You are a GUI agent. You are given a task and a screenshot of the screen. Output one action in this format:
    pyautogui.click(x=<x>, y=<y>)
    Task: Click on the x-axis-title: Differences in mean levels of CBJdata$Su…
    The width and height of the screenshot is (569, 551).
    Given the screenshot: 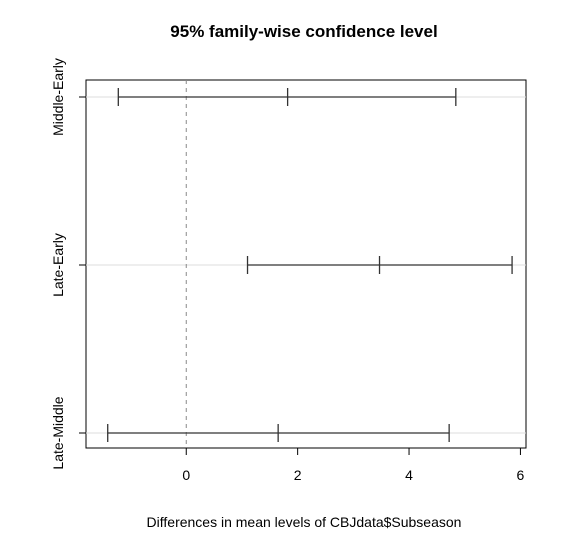 What is the action you would take?
    pyautogui.click(x=304, y=522)
    